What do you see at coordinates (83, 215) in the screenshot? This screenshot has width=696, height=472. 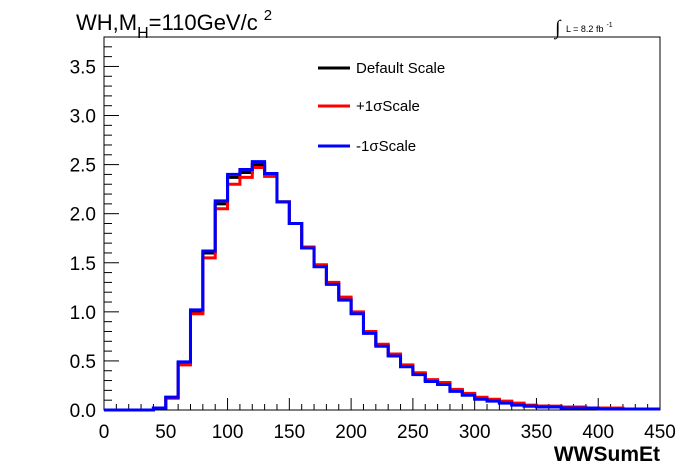 I see `y-tick-label: 2.0` at bounding box center [83, 215].